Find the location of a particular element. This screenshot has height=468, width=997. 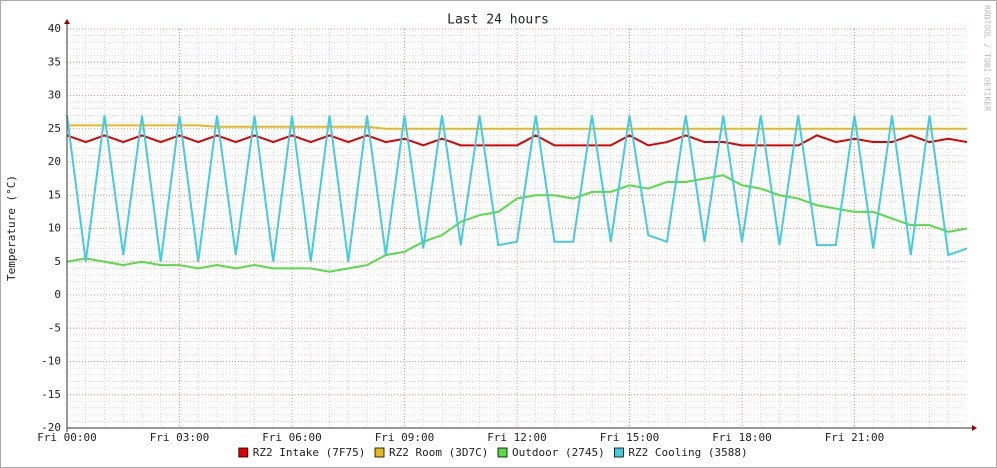

x-tick-label: Fri 15:00 is located at coordinates (630, 437).